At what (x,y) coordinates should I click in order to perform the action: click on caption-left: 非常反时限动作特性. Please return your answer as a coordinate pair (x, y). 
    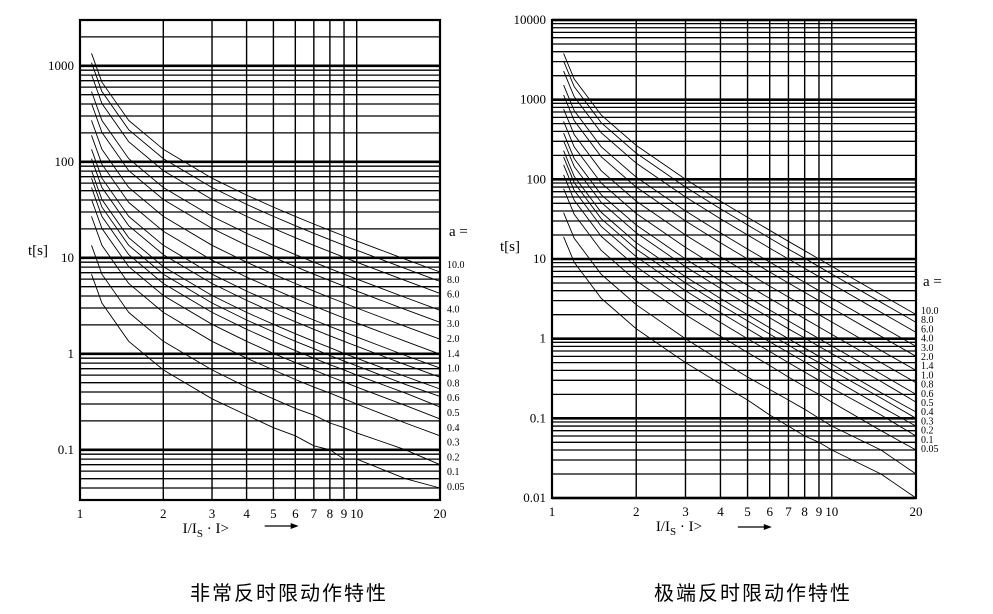
    Looking at the image, I should click on (289, 593).